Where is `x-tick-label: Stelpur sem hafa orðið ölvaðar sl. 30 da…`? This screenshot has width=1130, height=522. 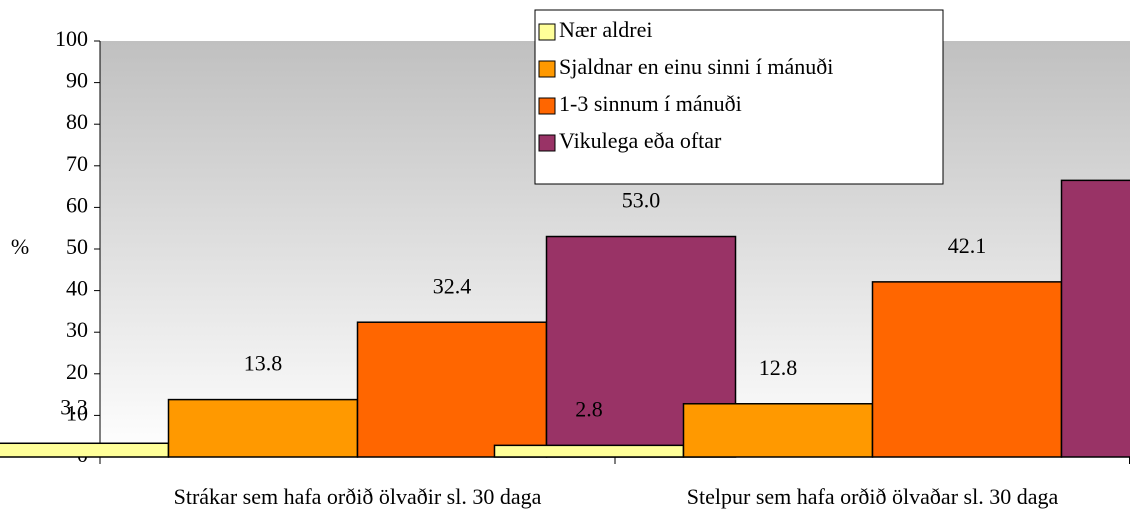
x-tick-label: Stelpur sem hafa orðið ölvaðar sl. 30 da… is located at coordinates (873, 496).